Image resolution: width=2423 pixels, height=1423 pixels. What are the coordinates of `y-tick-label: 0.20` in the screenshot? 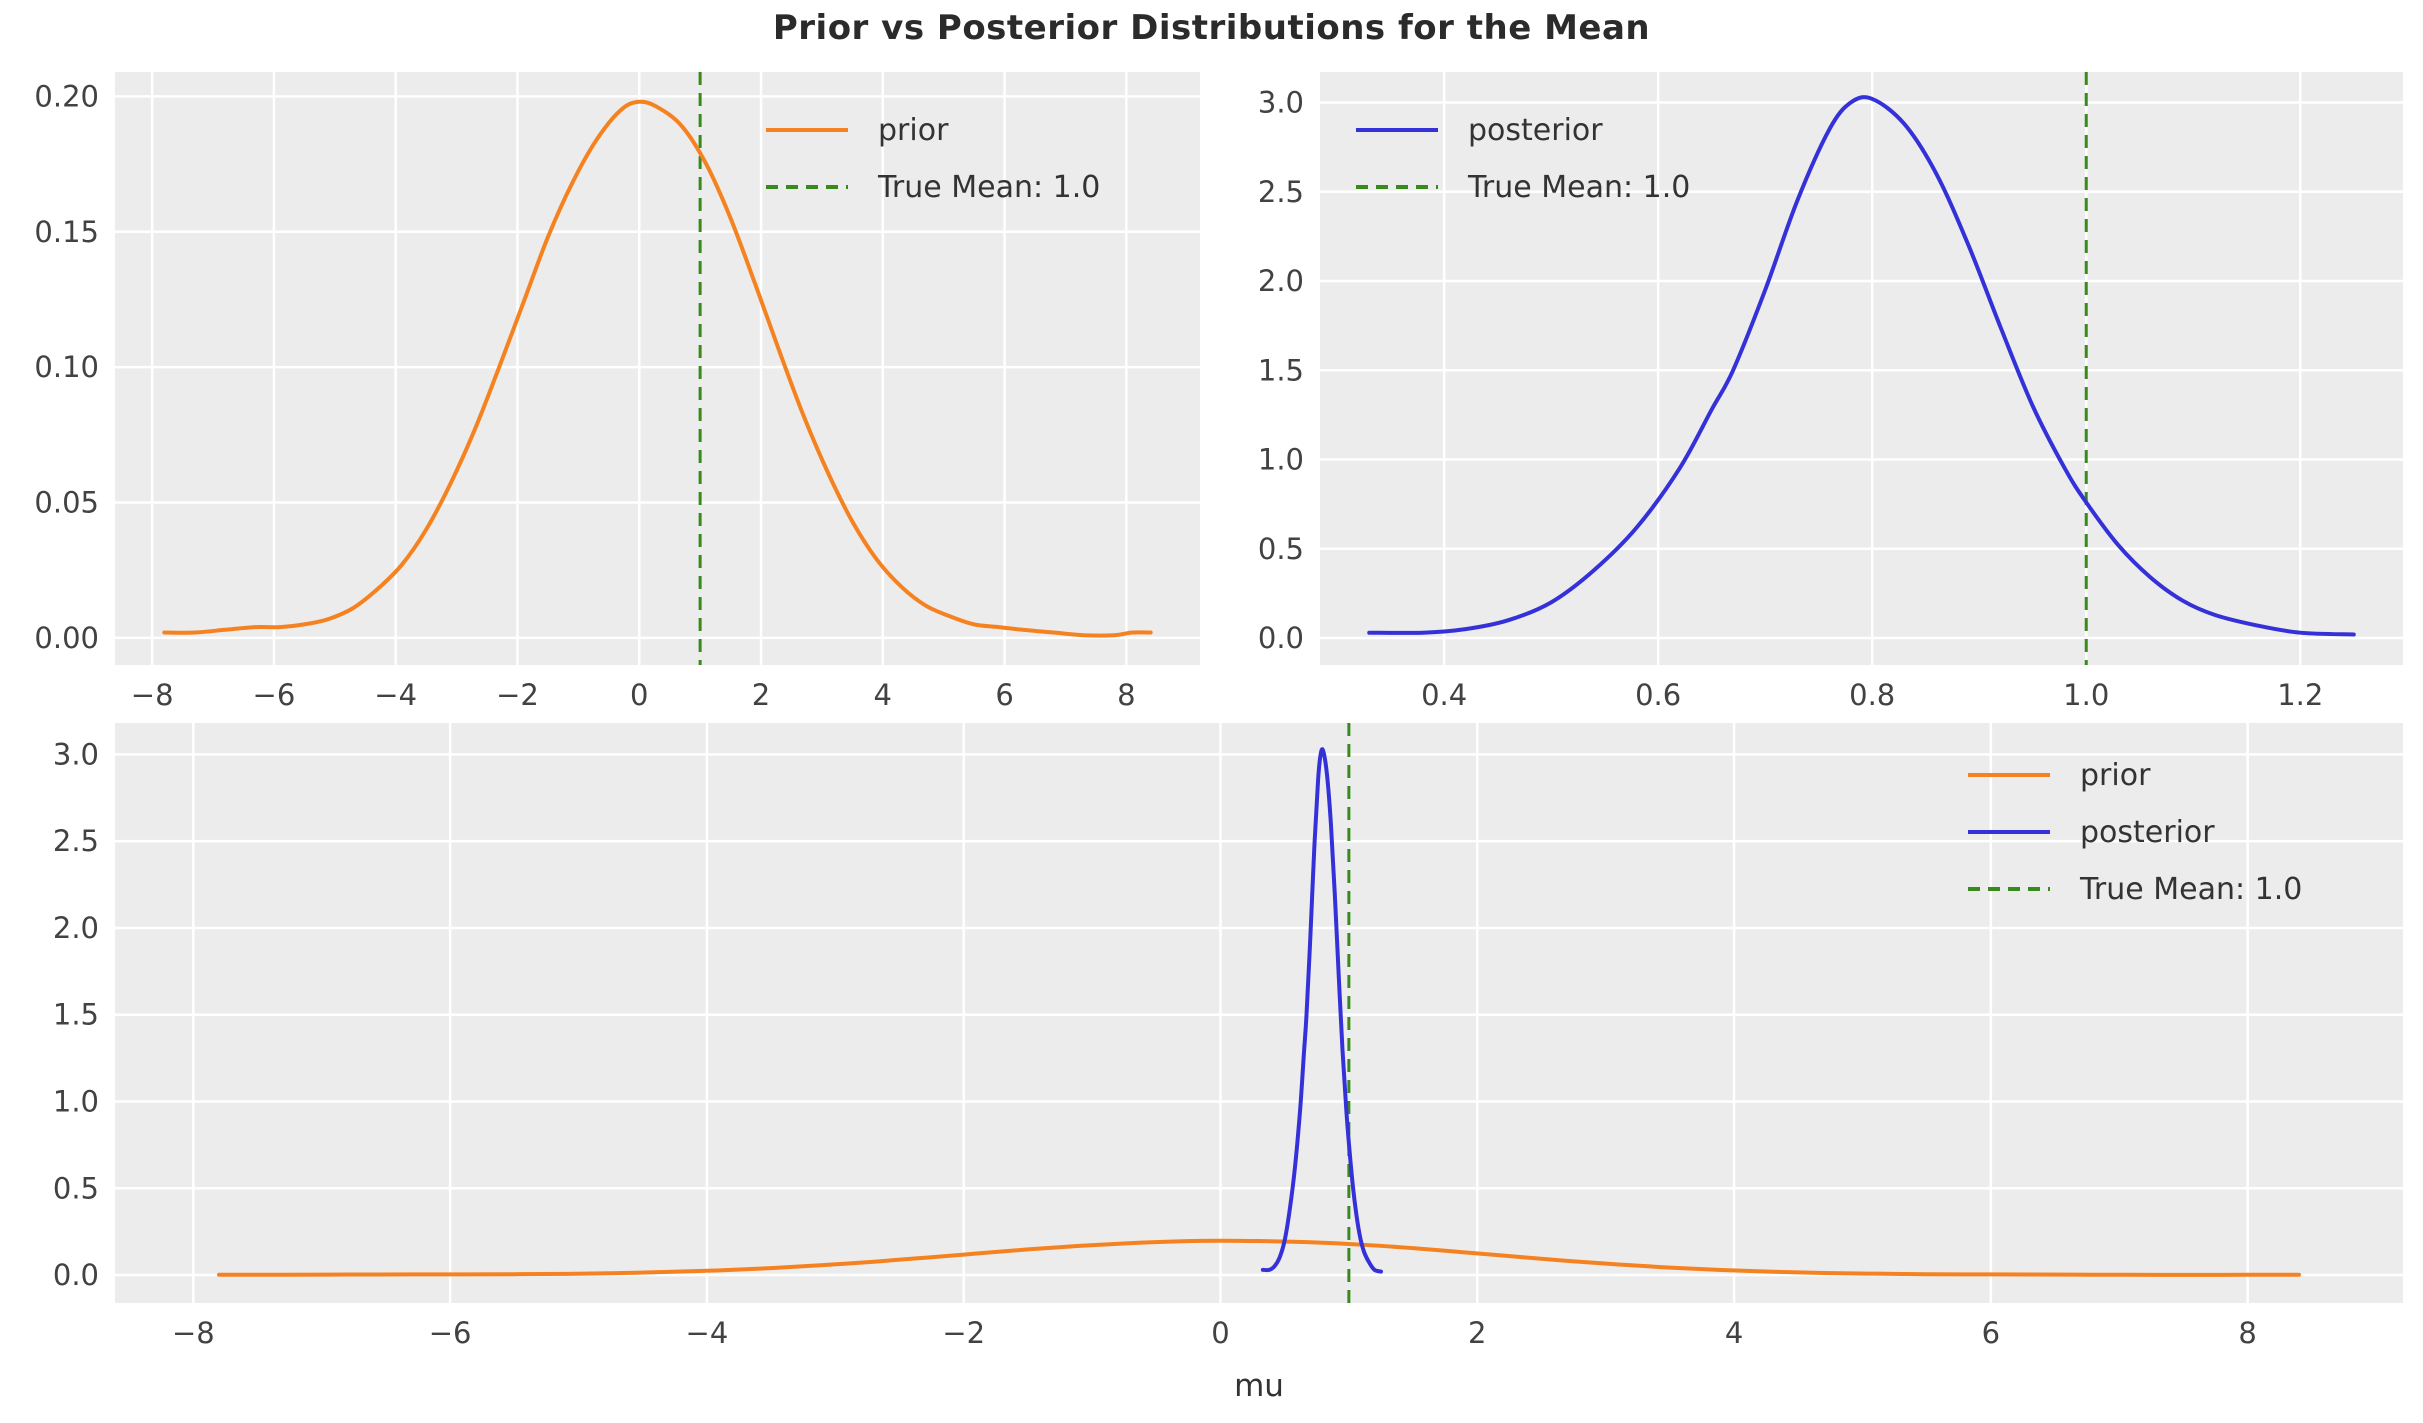 It's located at (66, 96).